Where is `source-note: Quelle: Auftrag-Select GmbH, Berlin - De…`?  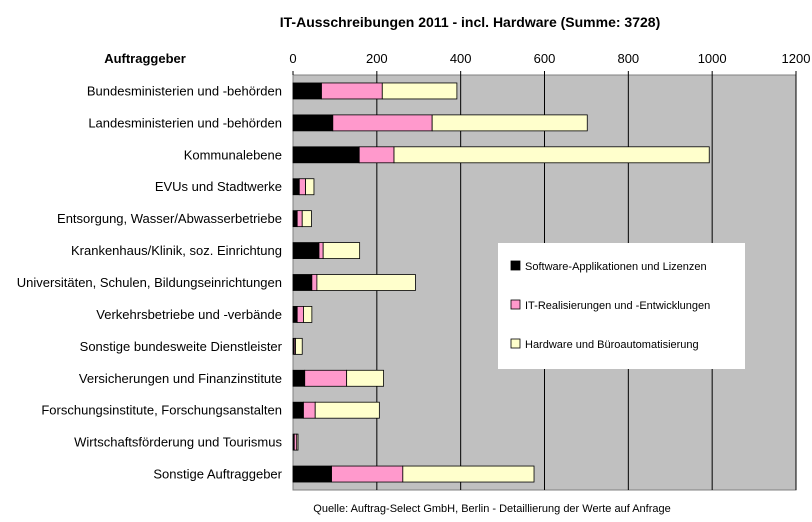 source-note: Quelle: Auftrag-Select GmbH, Berlin - De… is located at coordinates (491, 509).